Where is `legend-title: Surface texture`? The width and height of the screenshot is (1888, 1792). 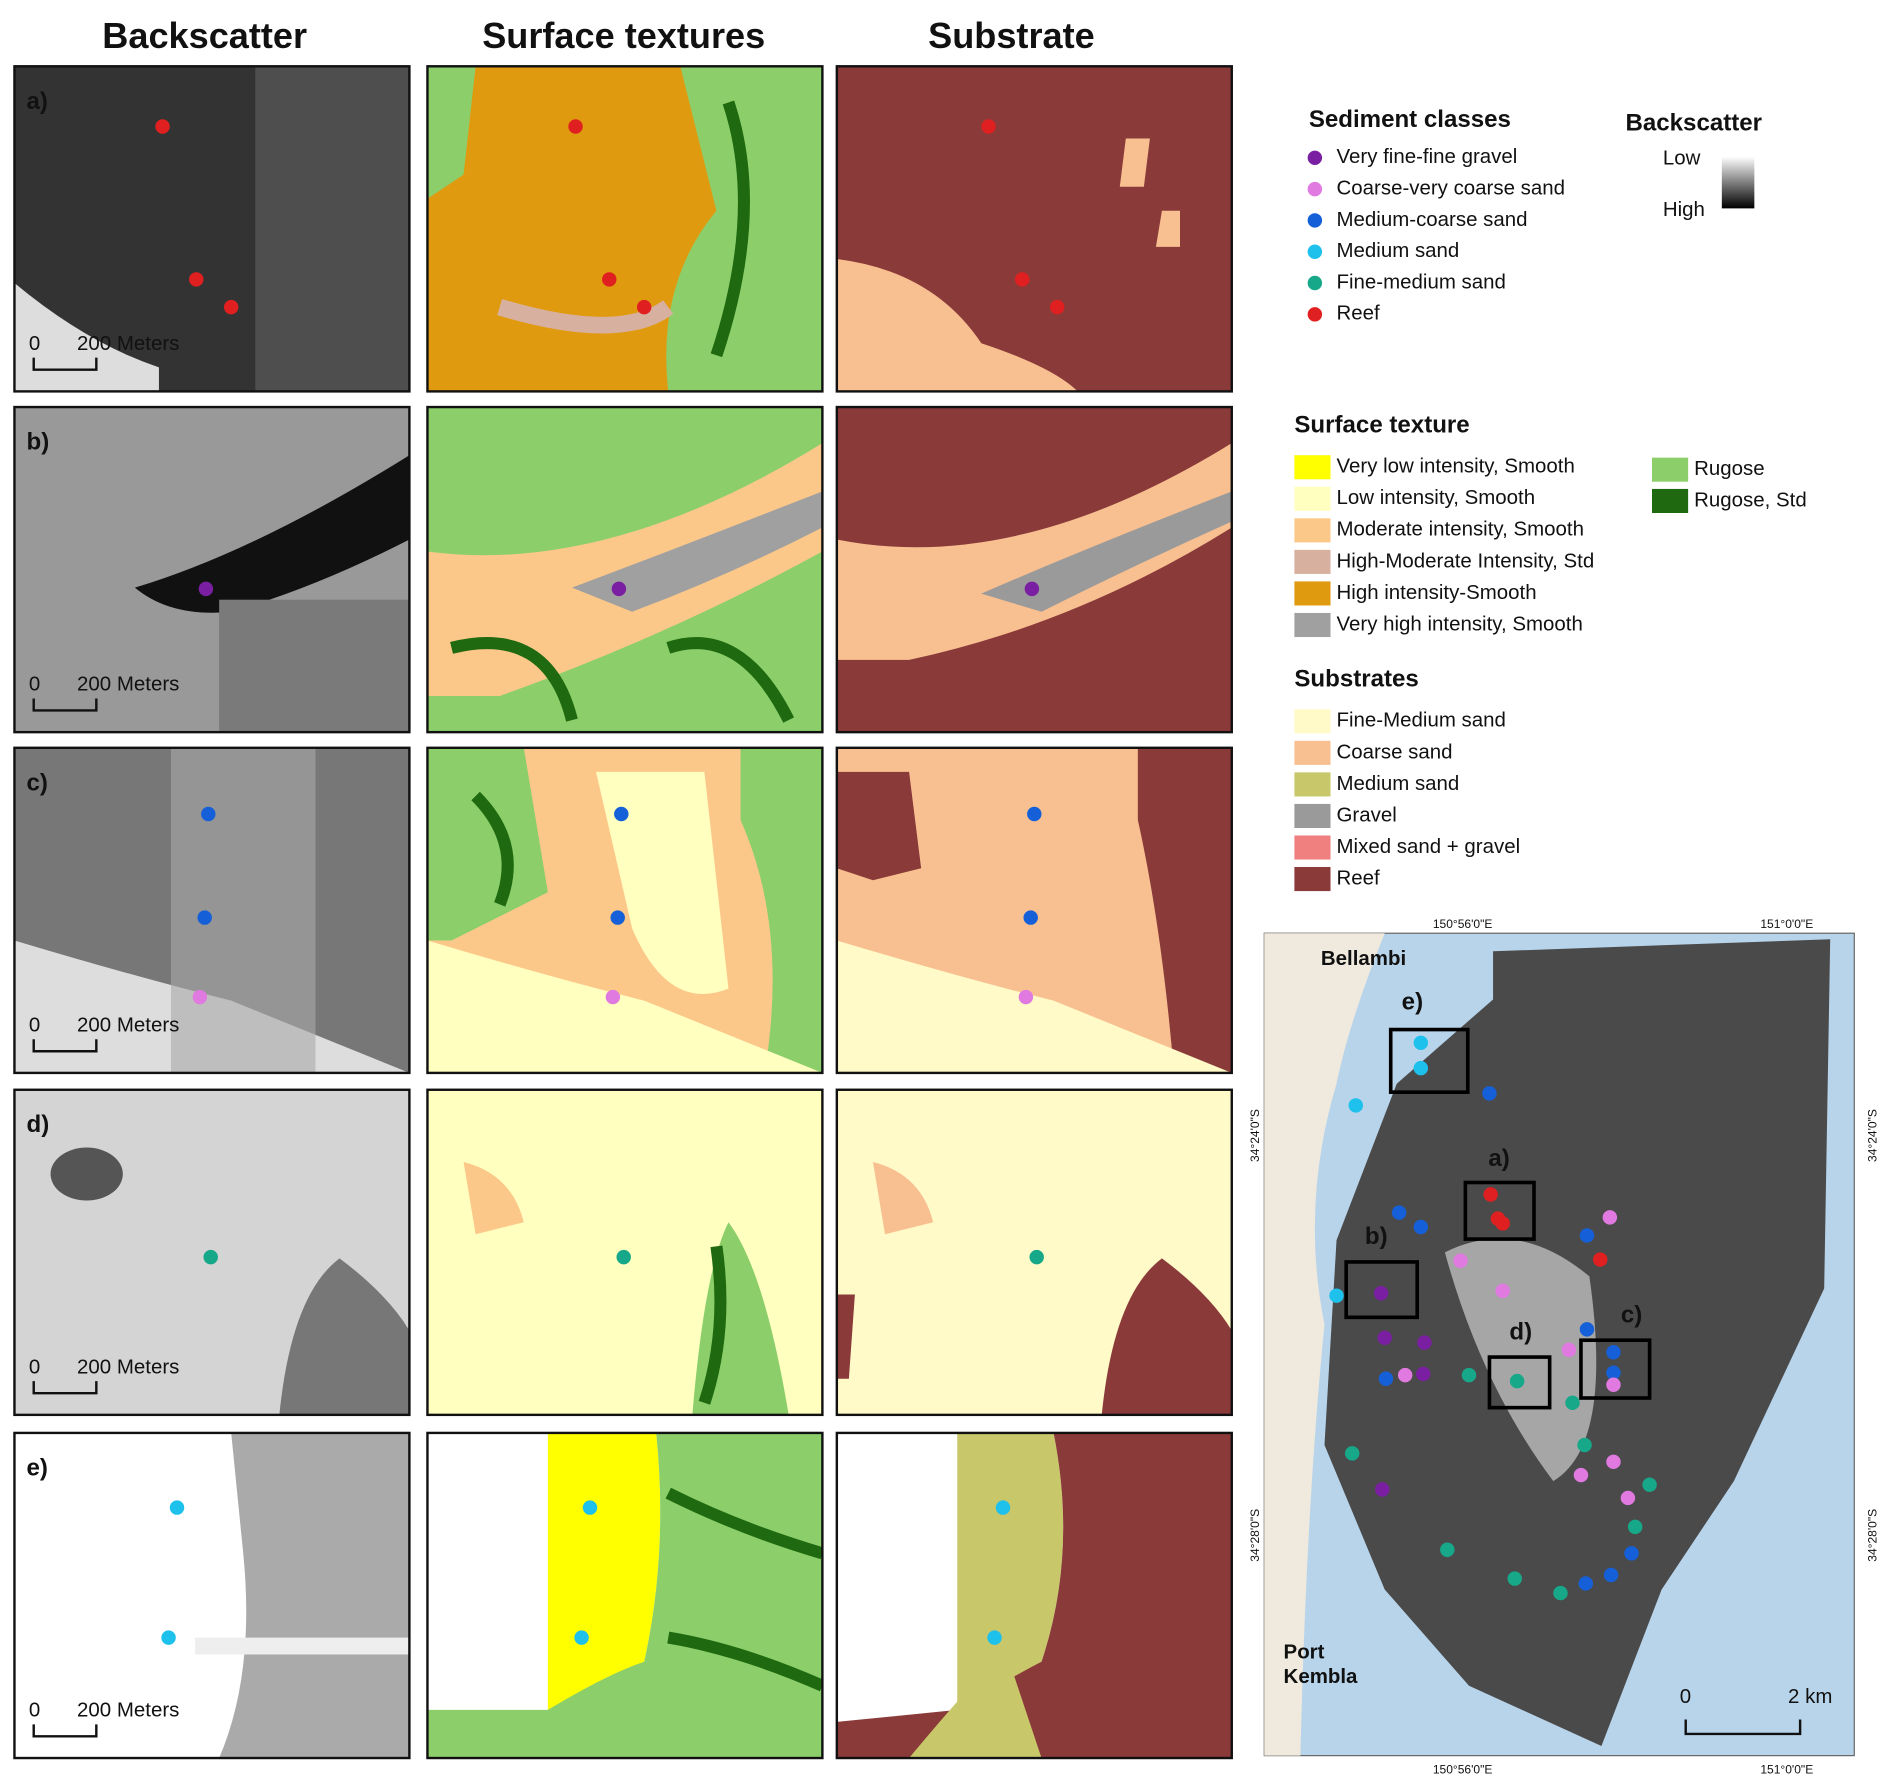 legend-title: Surface texture is located at coordinates (1381, 425).